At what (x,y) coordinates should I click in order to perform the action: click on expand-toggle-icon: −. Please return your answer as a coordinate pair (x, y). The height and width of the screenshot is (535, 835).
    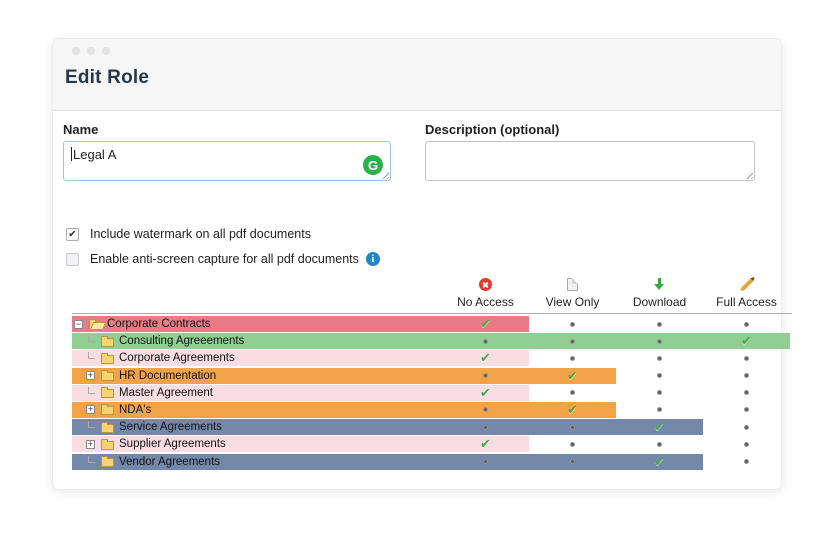
    Looking at the image, I should click on (78, 323).